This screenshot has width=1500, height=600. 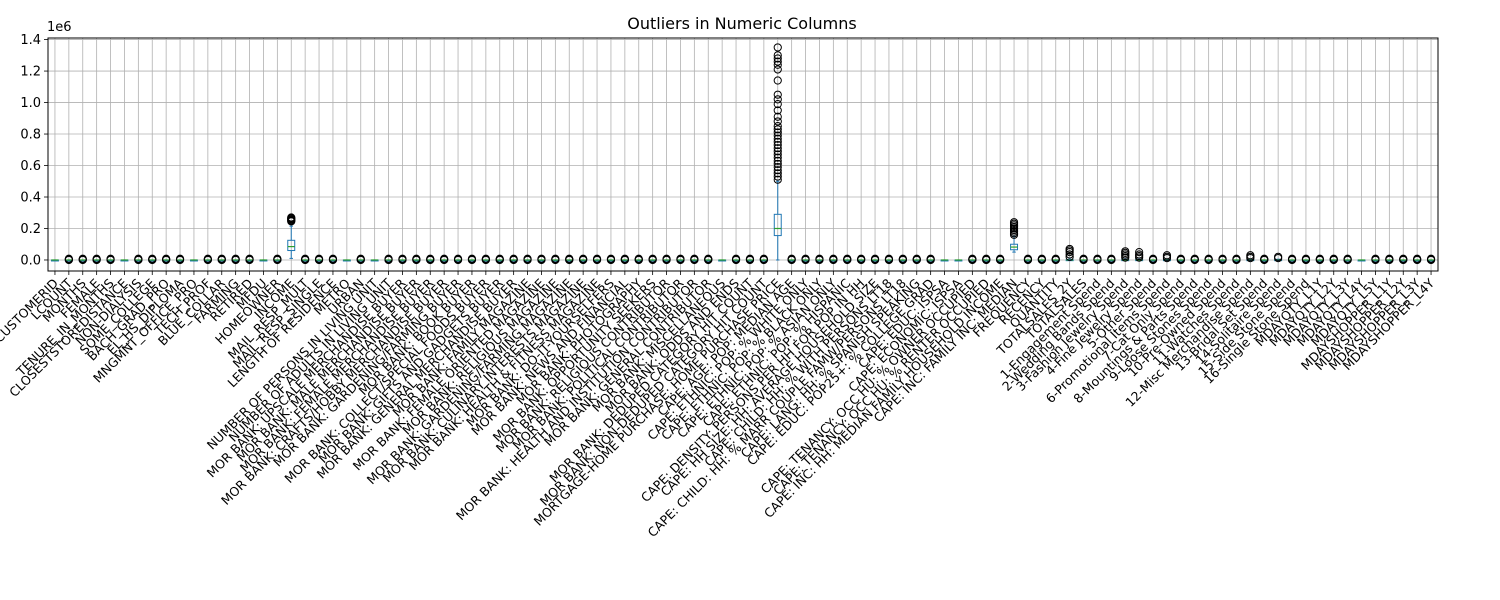 What do you see at coordinates (30, 72) in the screenshot?
I see `y-tick-label: 1.2` at bounding box center [30, 72].